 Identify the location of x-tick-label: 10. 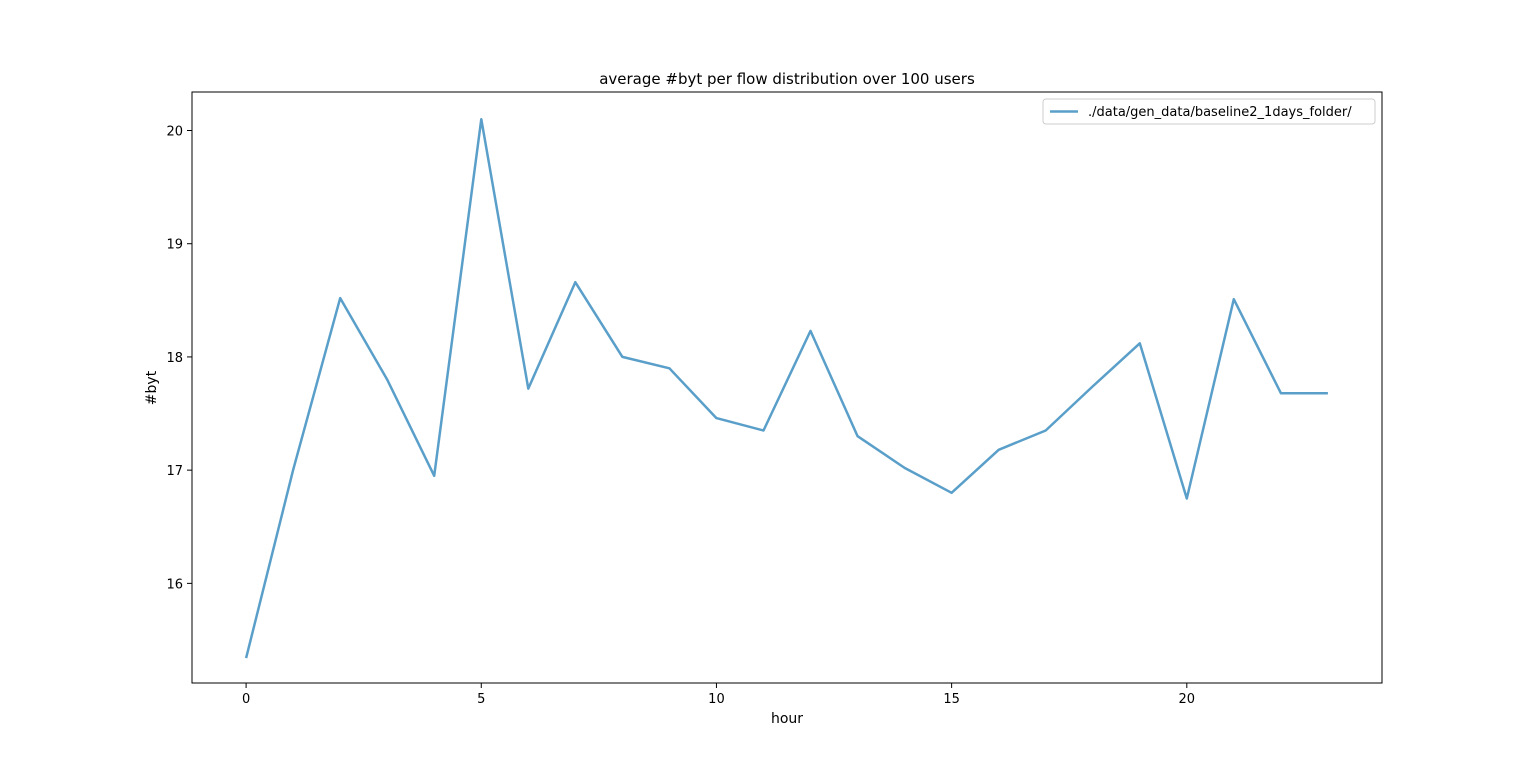
(716, 699).